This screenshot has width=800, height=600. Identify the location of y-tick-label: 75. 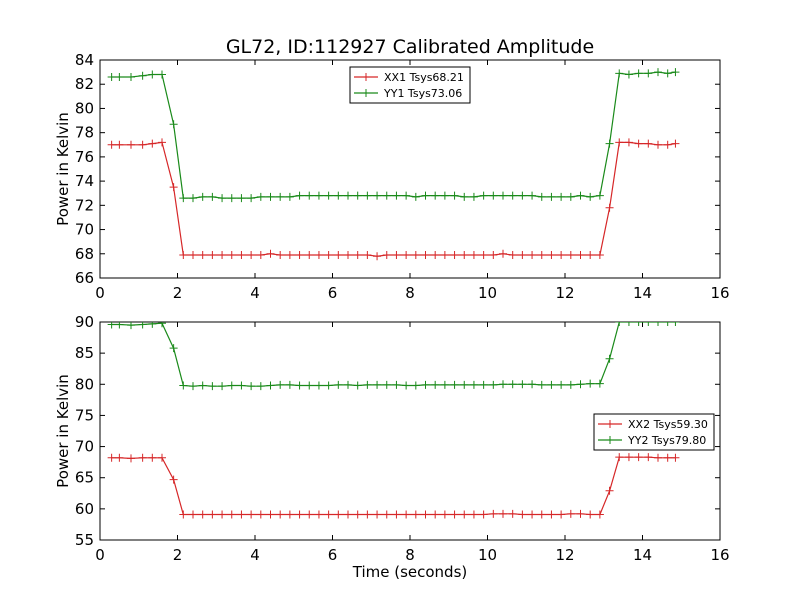
(84, 415).